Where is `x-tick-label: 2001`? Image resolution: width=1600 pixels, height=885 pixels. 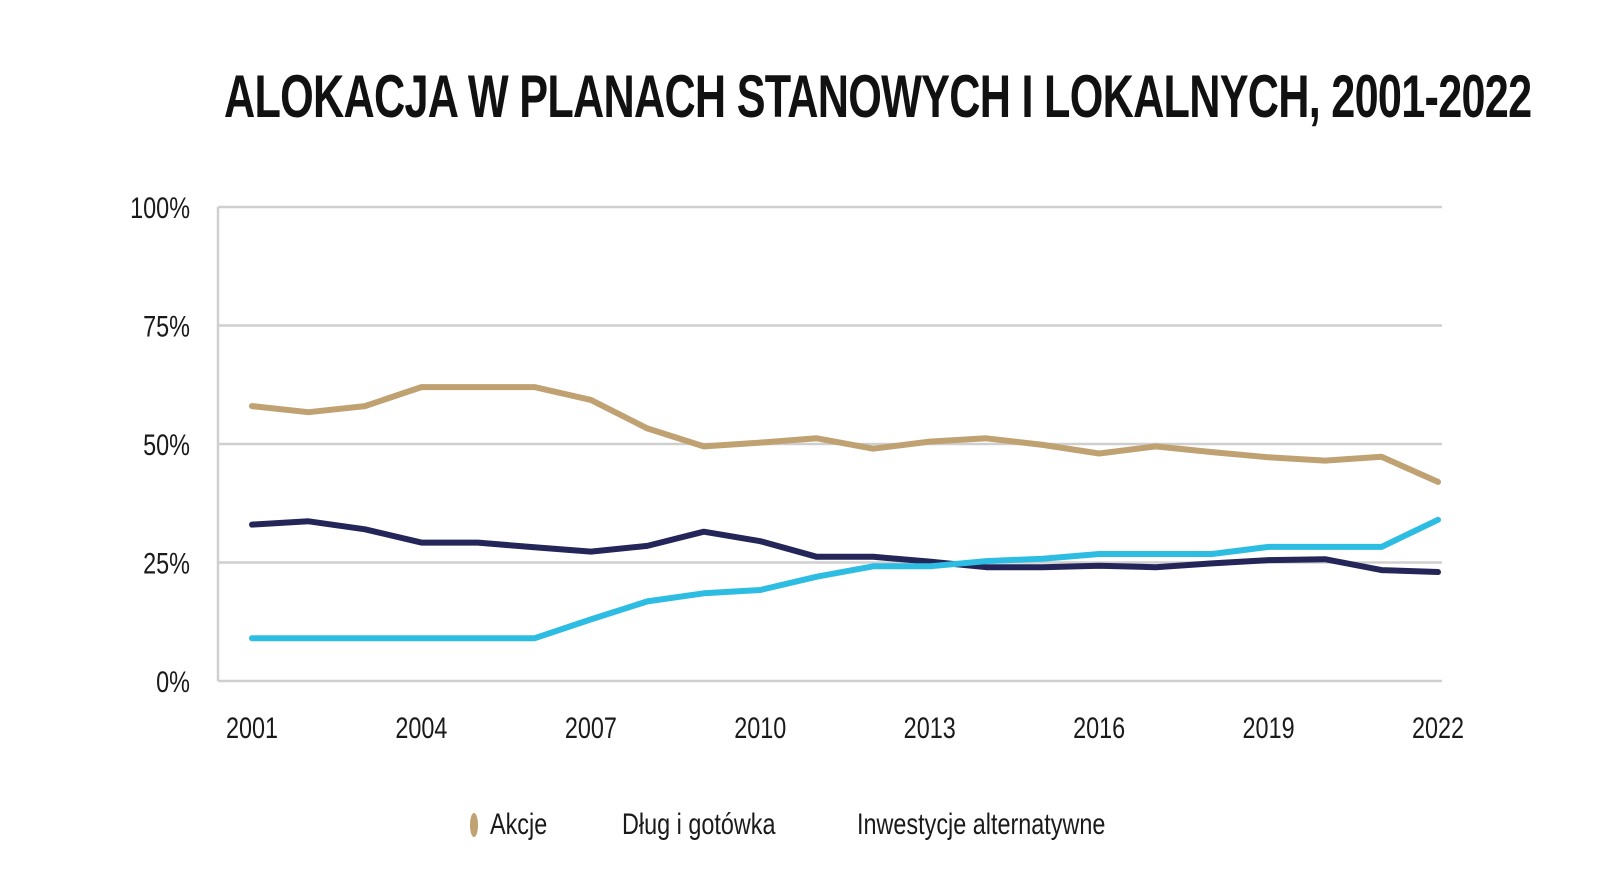 x-tick-label: 2001 is located at coordinates (252, 727).